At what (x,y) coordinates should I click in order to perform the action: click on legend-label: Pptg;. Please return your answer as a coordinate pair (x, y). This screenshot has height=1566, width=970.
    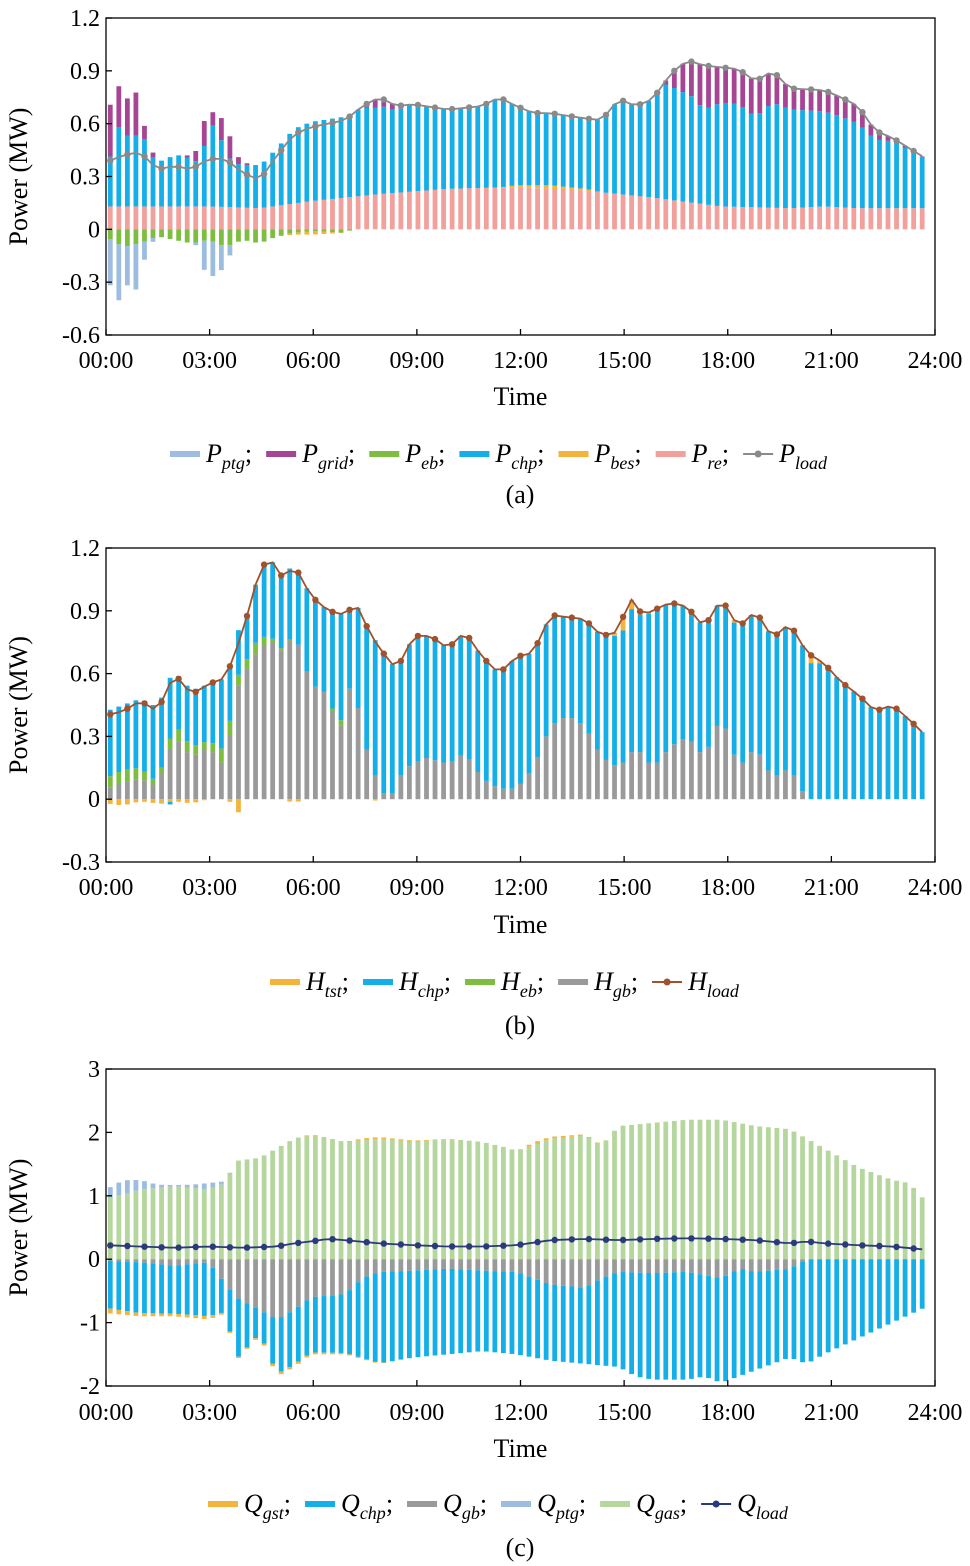
    Looking at the image, I should click on (228, 456).